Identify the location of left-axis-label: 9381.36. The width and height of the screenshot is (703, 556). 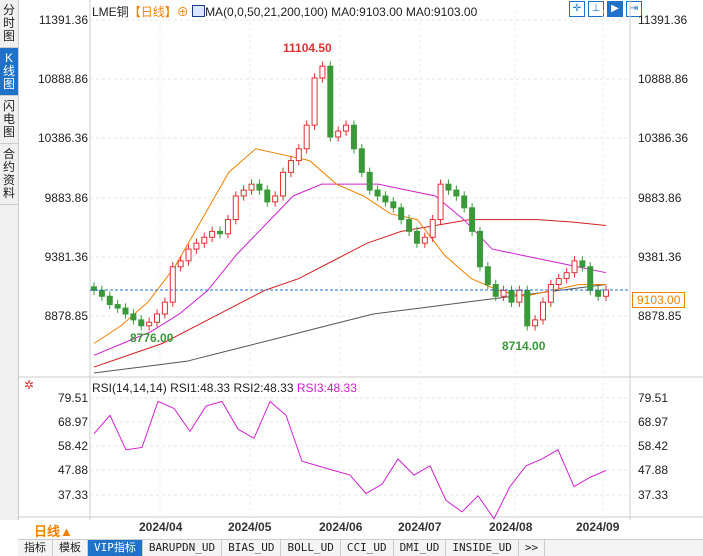
(66, 257).